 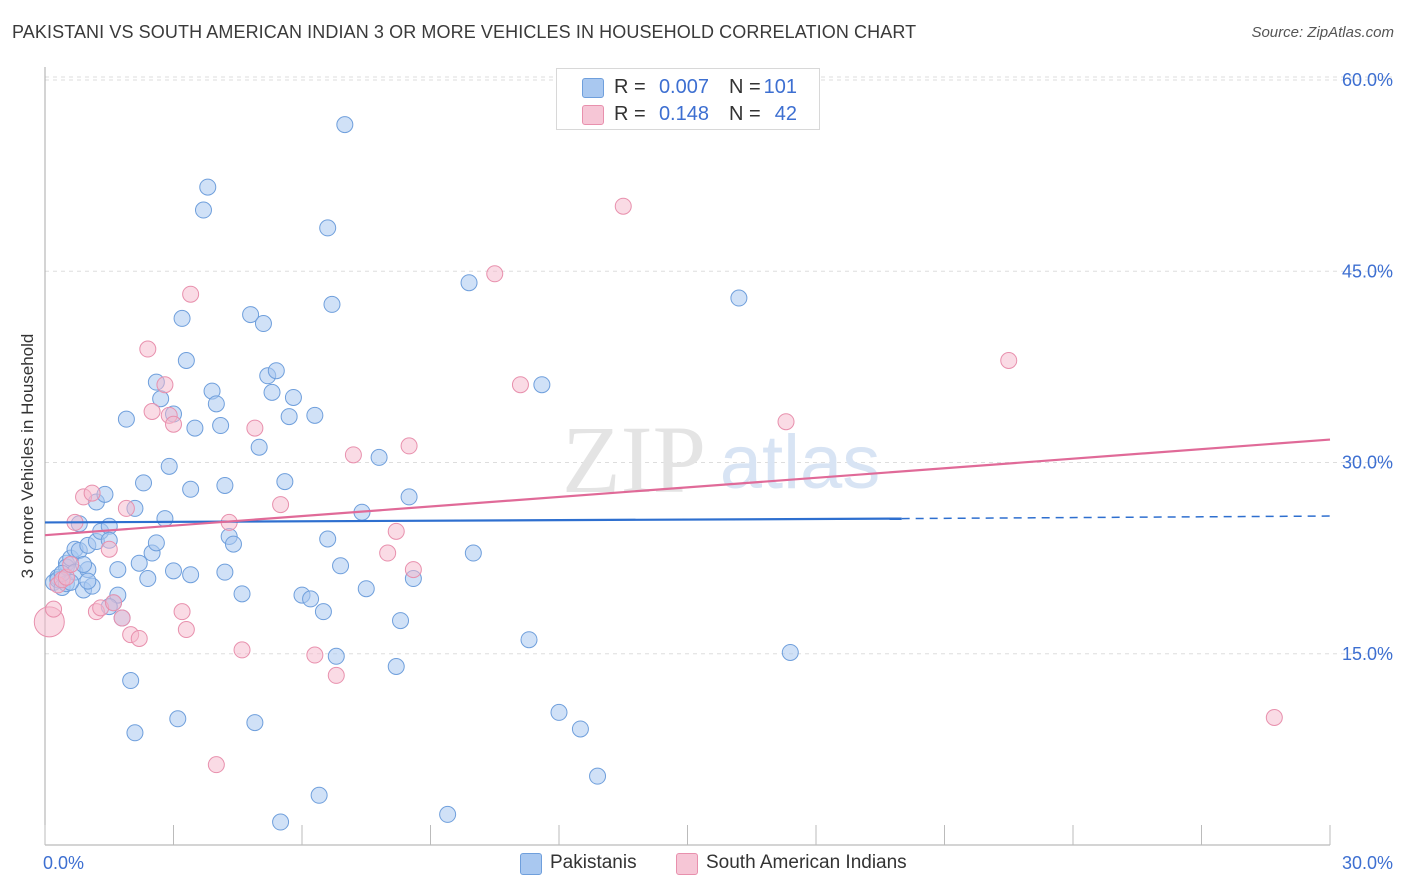 What do you see at coordinates (473, 520) in the screenshot?
I see `pakistanis-trend-line` at bounding box center [473, 520].